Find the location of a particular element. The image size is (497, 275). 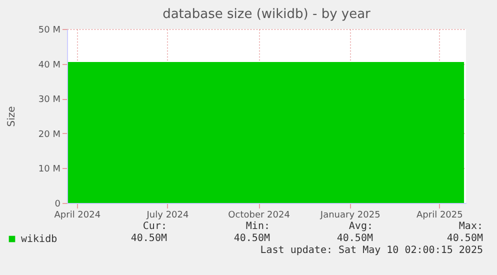

chart-title: database size (wikidb) - by year is located at coordinates (267, 14).